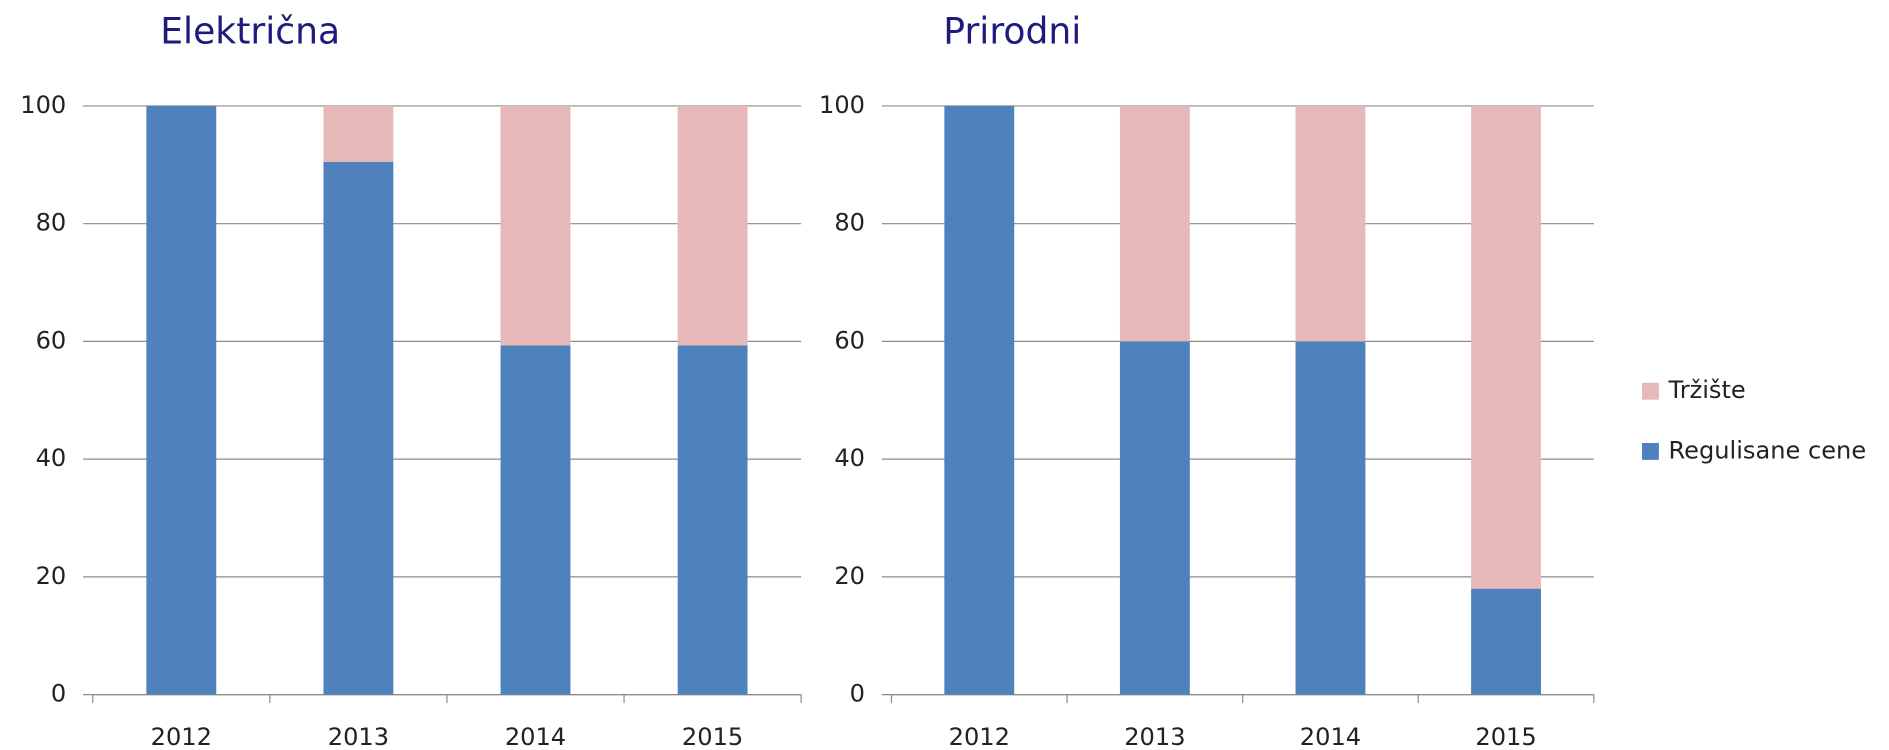 This screenshot has width=1889, height=750. I want to click on chart-title: Električna, so click(250, 31).